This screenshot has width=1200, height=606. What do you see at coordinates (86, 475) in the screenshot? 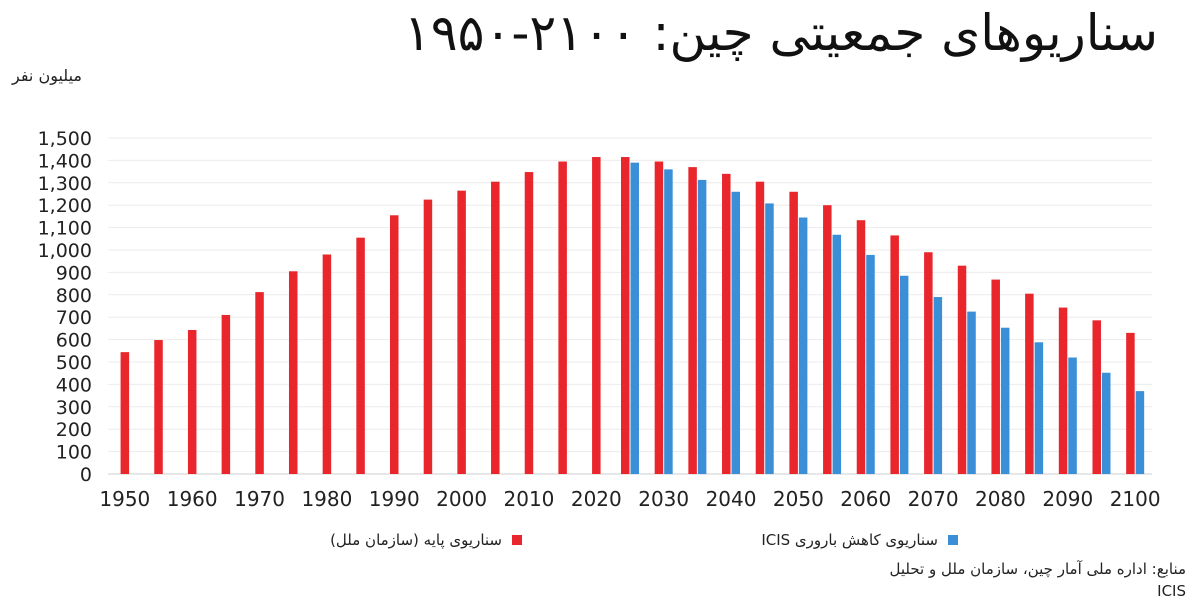
I see `y-tick-label: 0` at bounding box center [86, 475].